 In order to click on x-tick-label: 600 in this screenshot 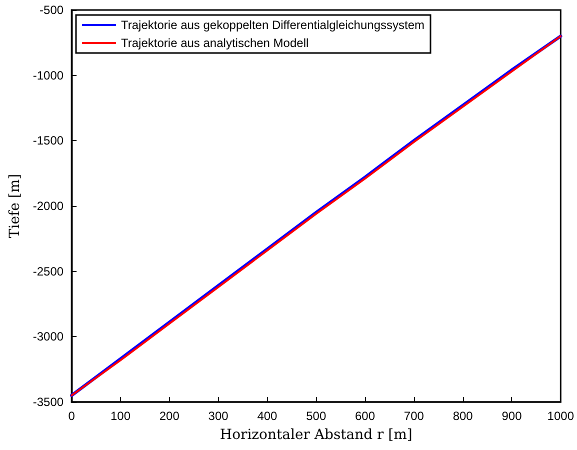, I will do `click(365, 416)`.